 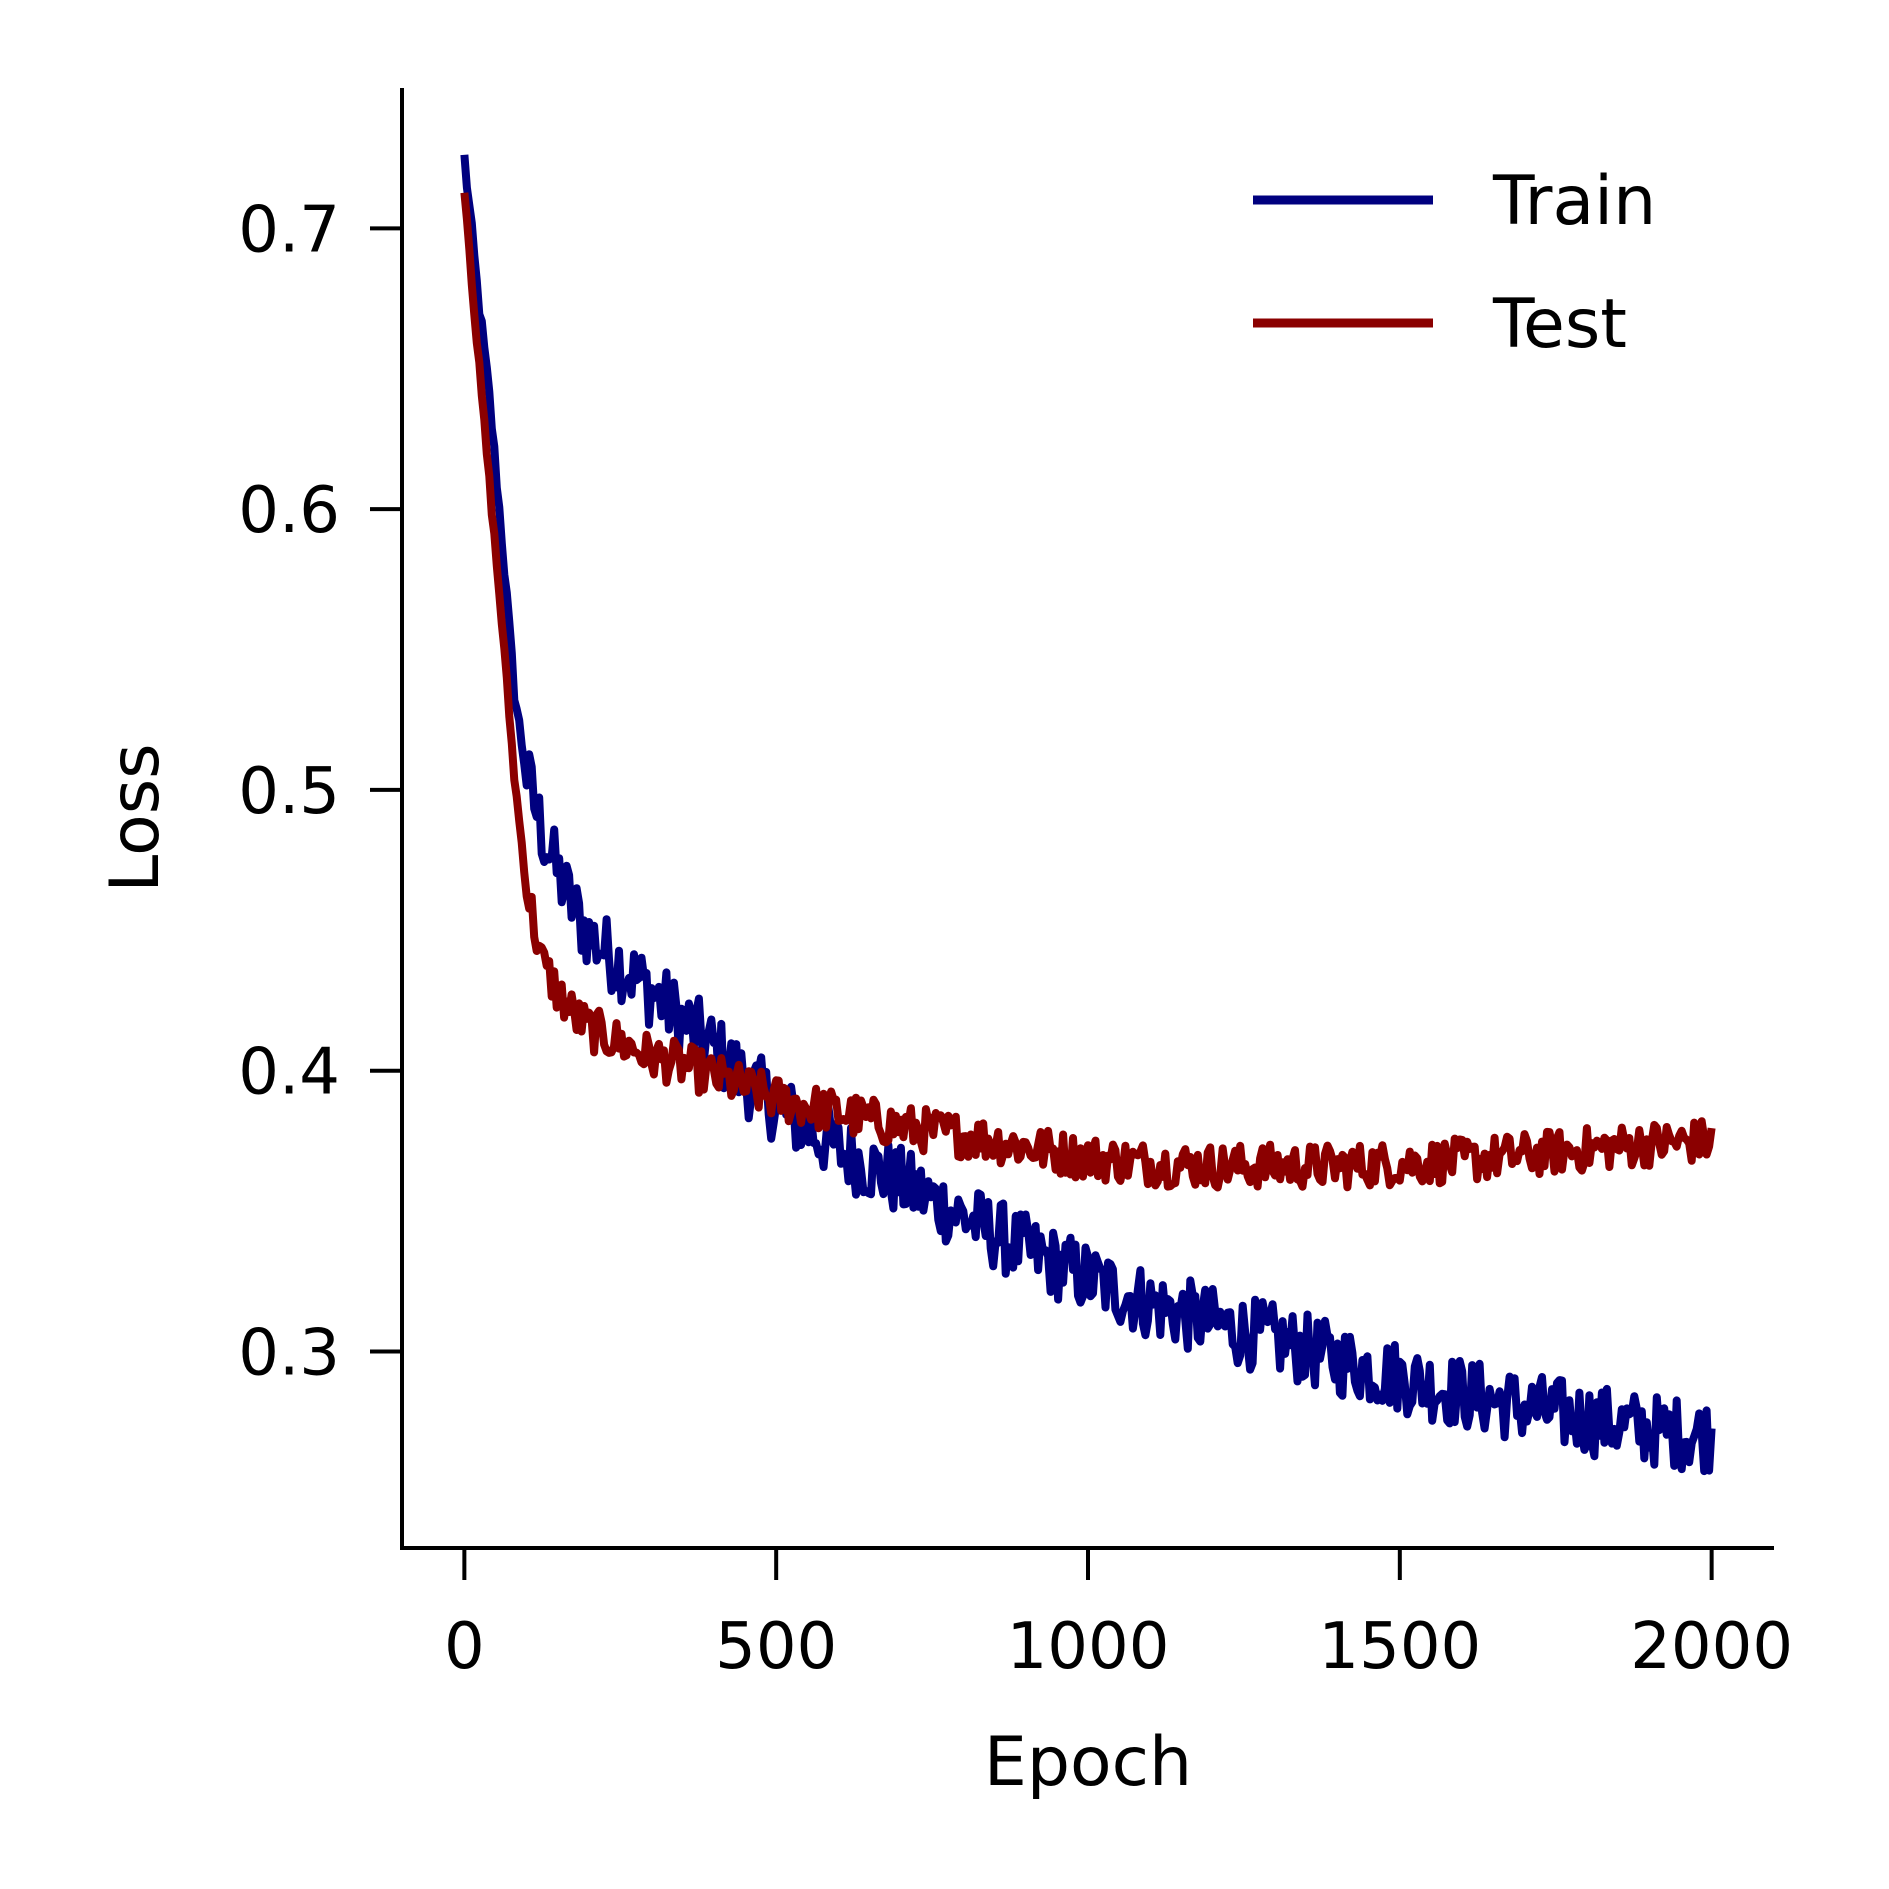 I want to click on x-tick-label: 1000, so click(x=1088, y=1647).